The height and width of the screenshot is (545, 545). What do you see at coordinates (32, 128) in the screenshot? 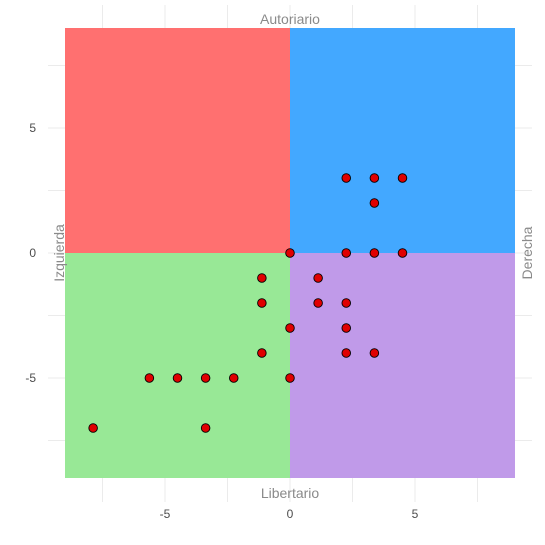
I see `y-tick-label: 5` at bounding box center [32, 128].